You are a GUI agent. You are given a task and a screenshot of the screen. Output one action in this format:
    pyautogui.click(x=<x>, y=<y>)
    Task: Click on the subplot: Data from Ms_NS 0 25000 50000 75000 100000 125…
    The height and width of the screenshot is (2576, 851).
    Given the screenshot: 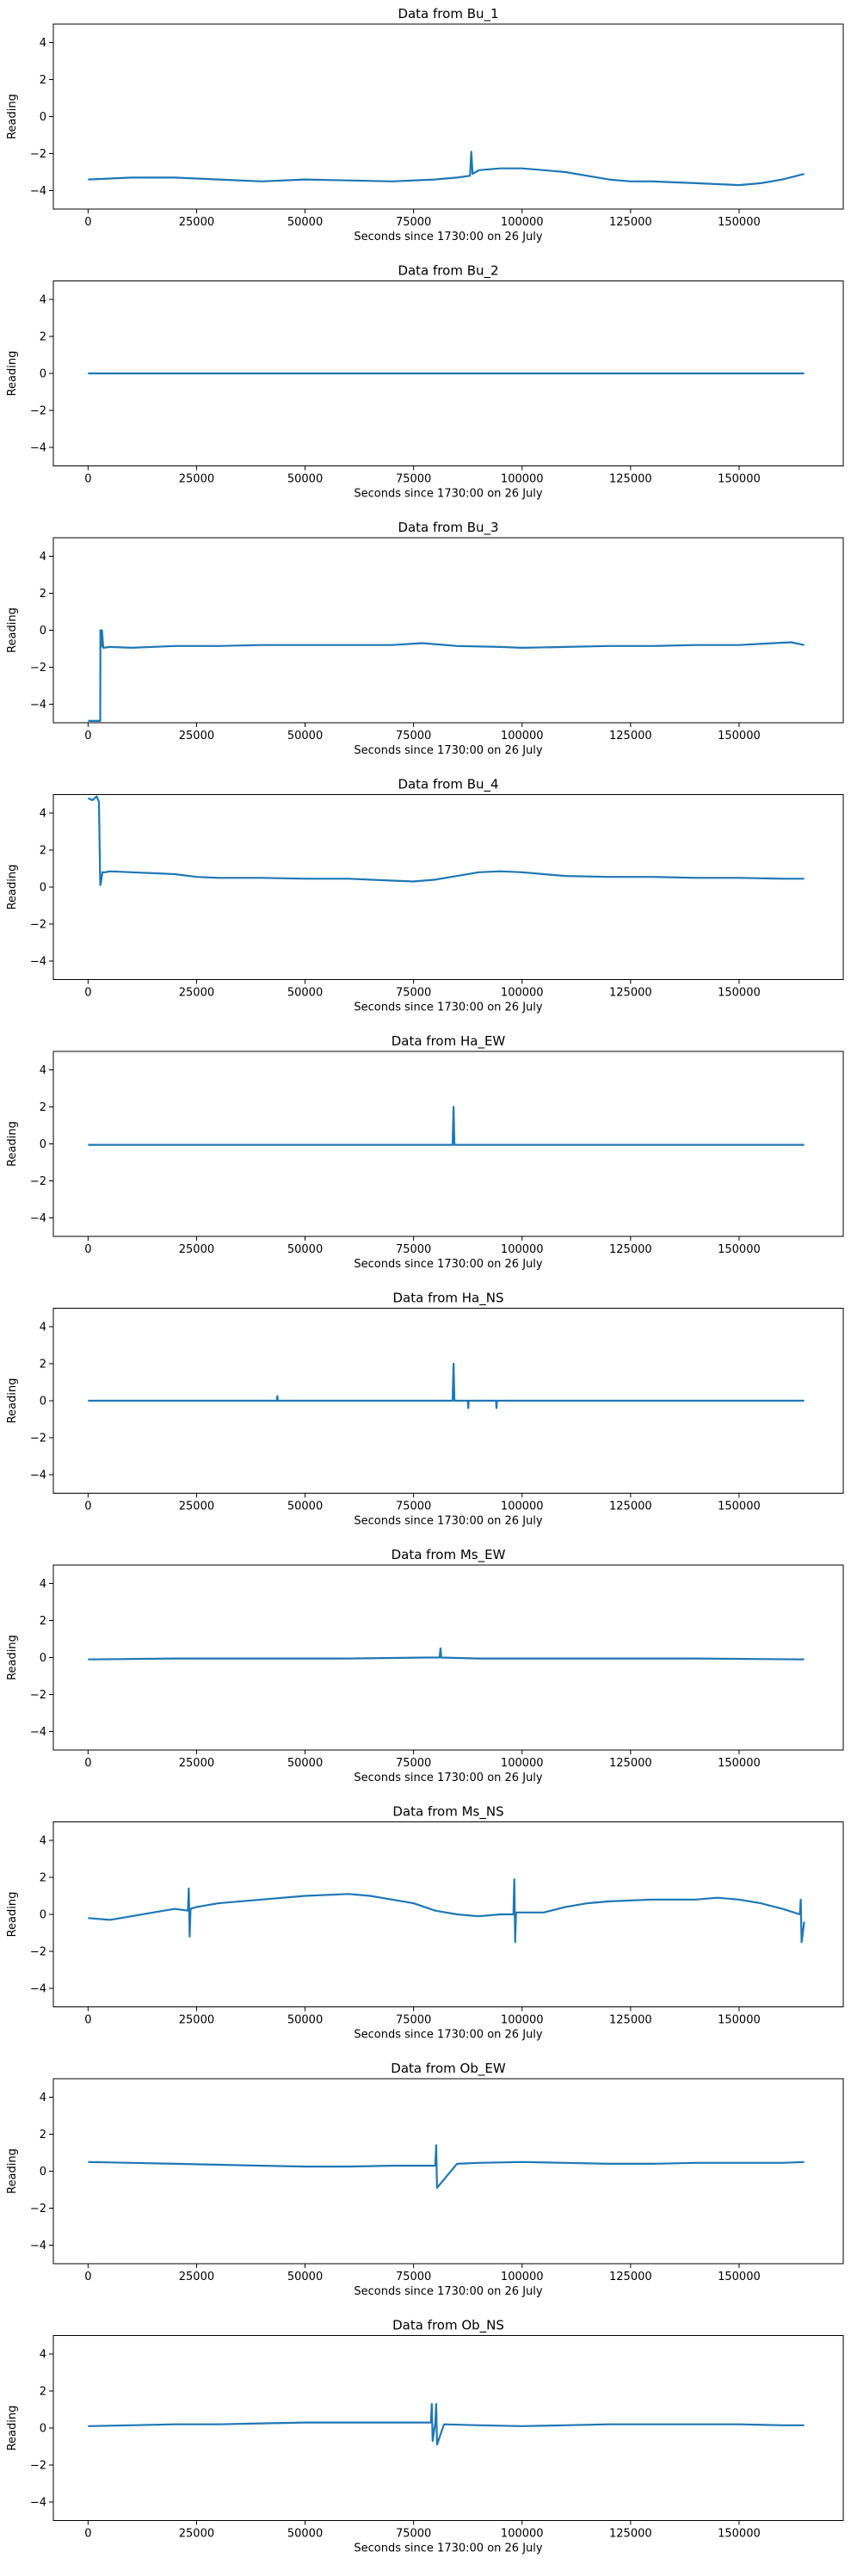 What is the action you would take?
    pyautogui.click(x=425, y=1923)
    